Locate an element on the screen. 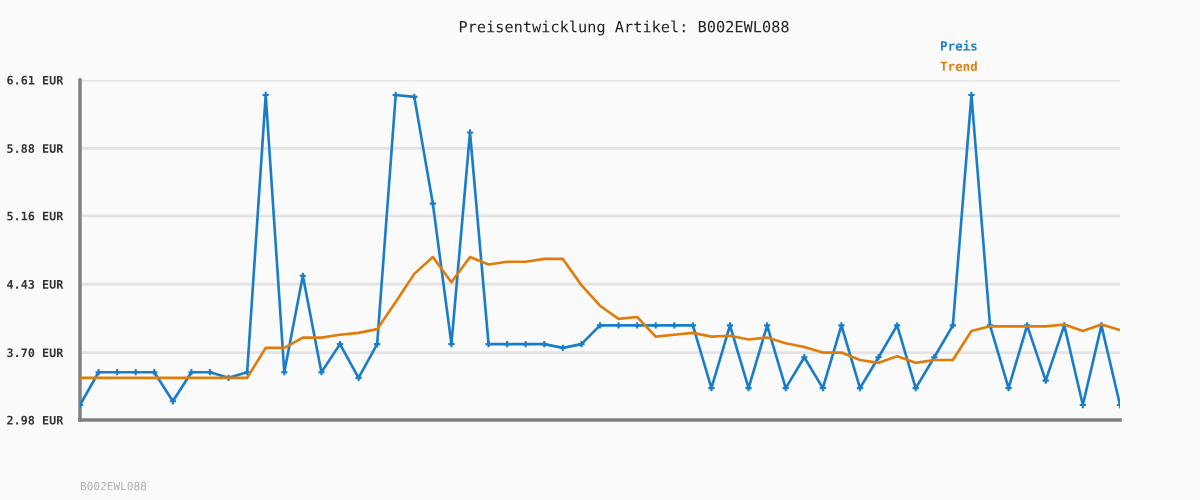  y-tick-label: 2.98 EUR is located at coordinates (35, 420).